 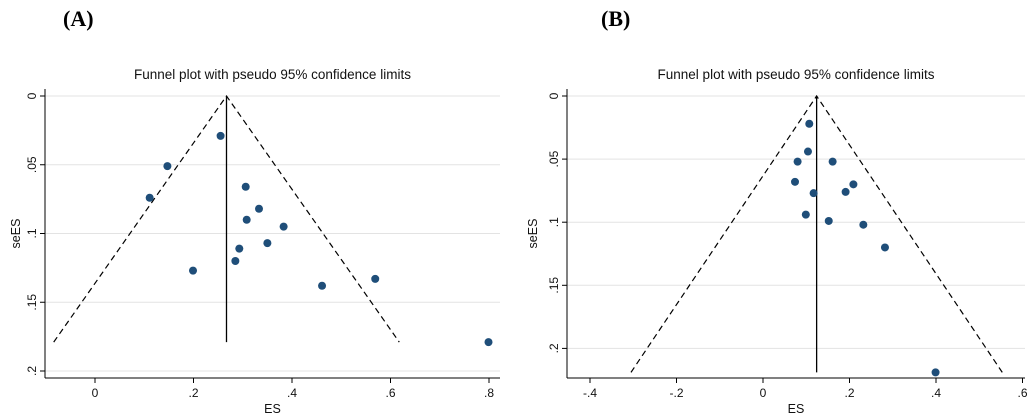 I want to click on panel-label-b: (B), so click(x=616, y=18).